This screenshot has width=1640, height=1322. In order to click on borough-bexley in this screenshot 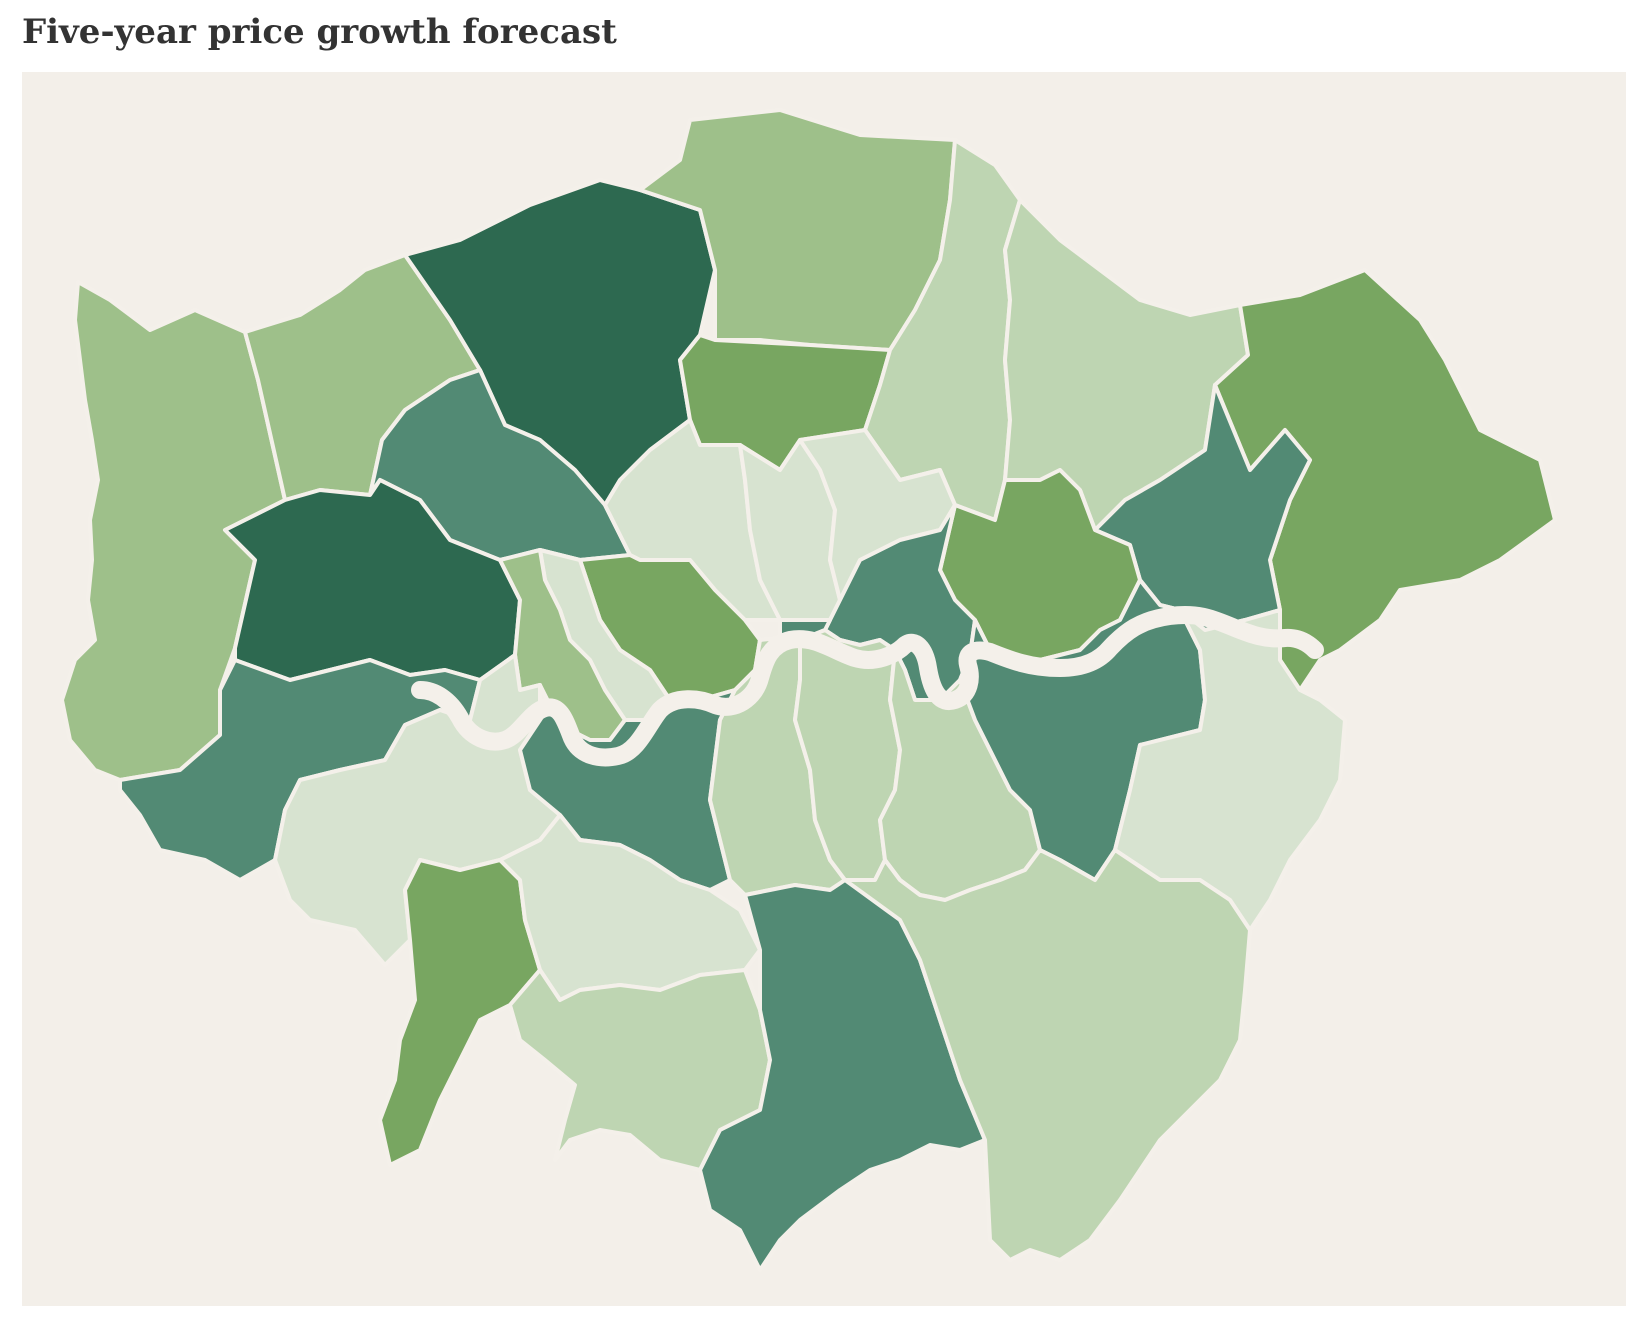, I will do `click(1230, 770)`.